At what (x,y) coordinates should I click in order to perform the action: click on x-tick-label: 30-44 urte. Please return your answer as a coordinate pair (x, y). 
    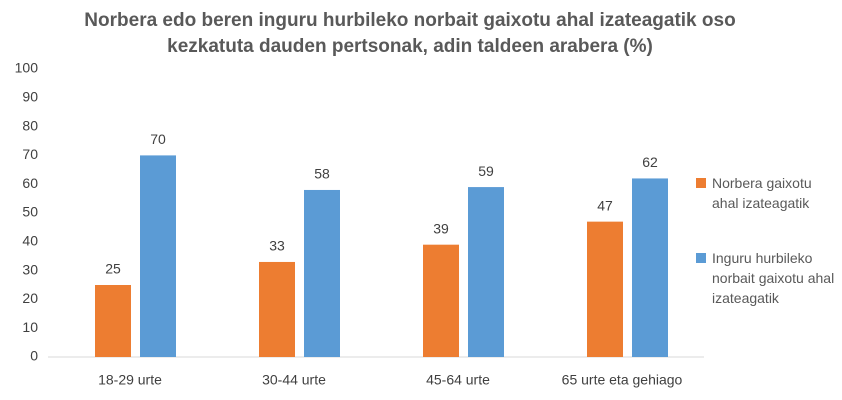
    Looking at the image, I should click on (294, 380).